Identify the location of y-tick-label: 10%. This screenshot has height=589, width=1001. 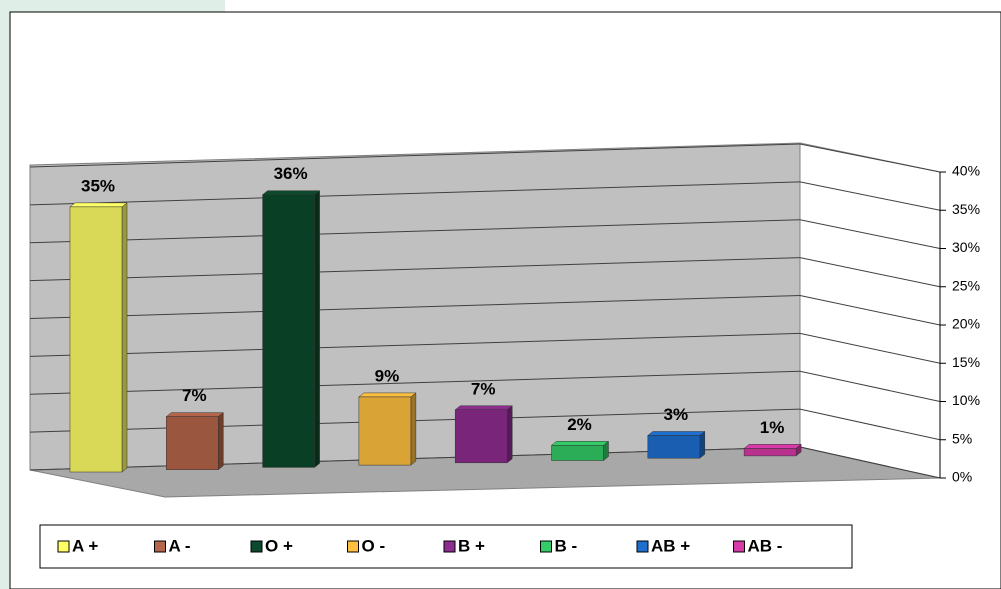
(966, 400).